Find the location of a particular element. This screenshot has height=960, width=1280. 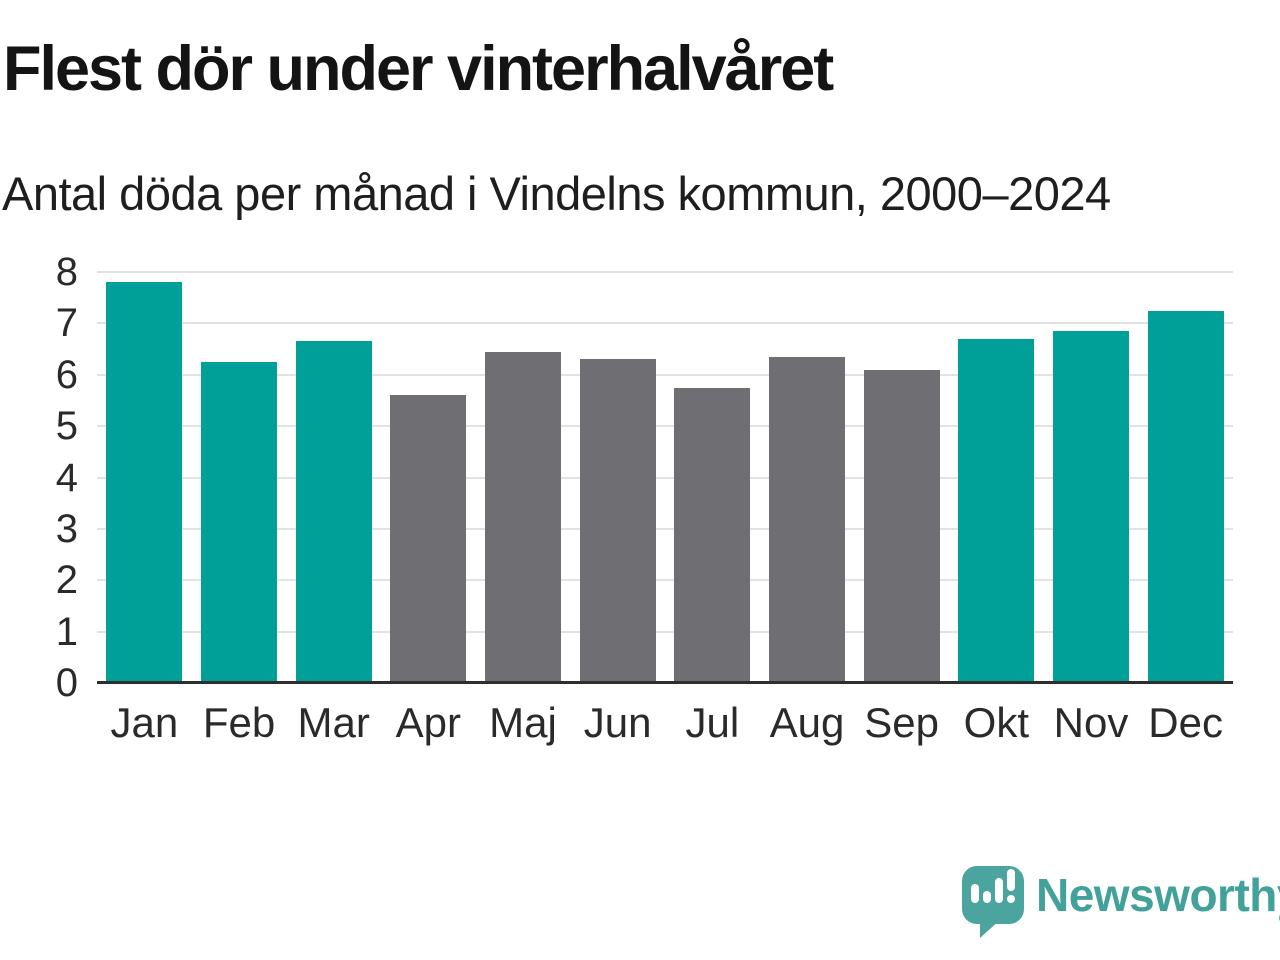

x-axis: Jan Feb Mar Apr Maj Jun Jul Aug Sep Okt Nov Dec is located at coordinates (665, 727).